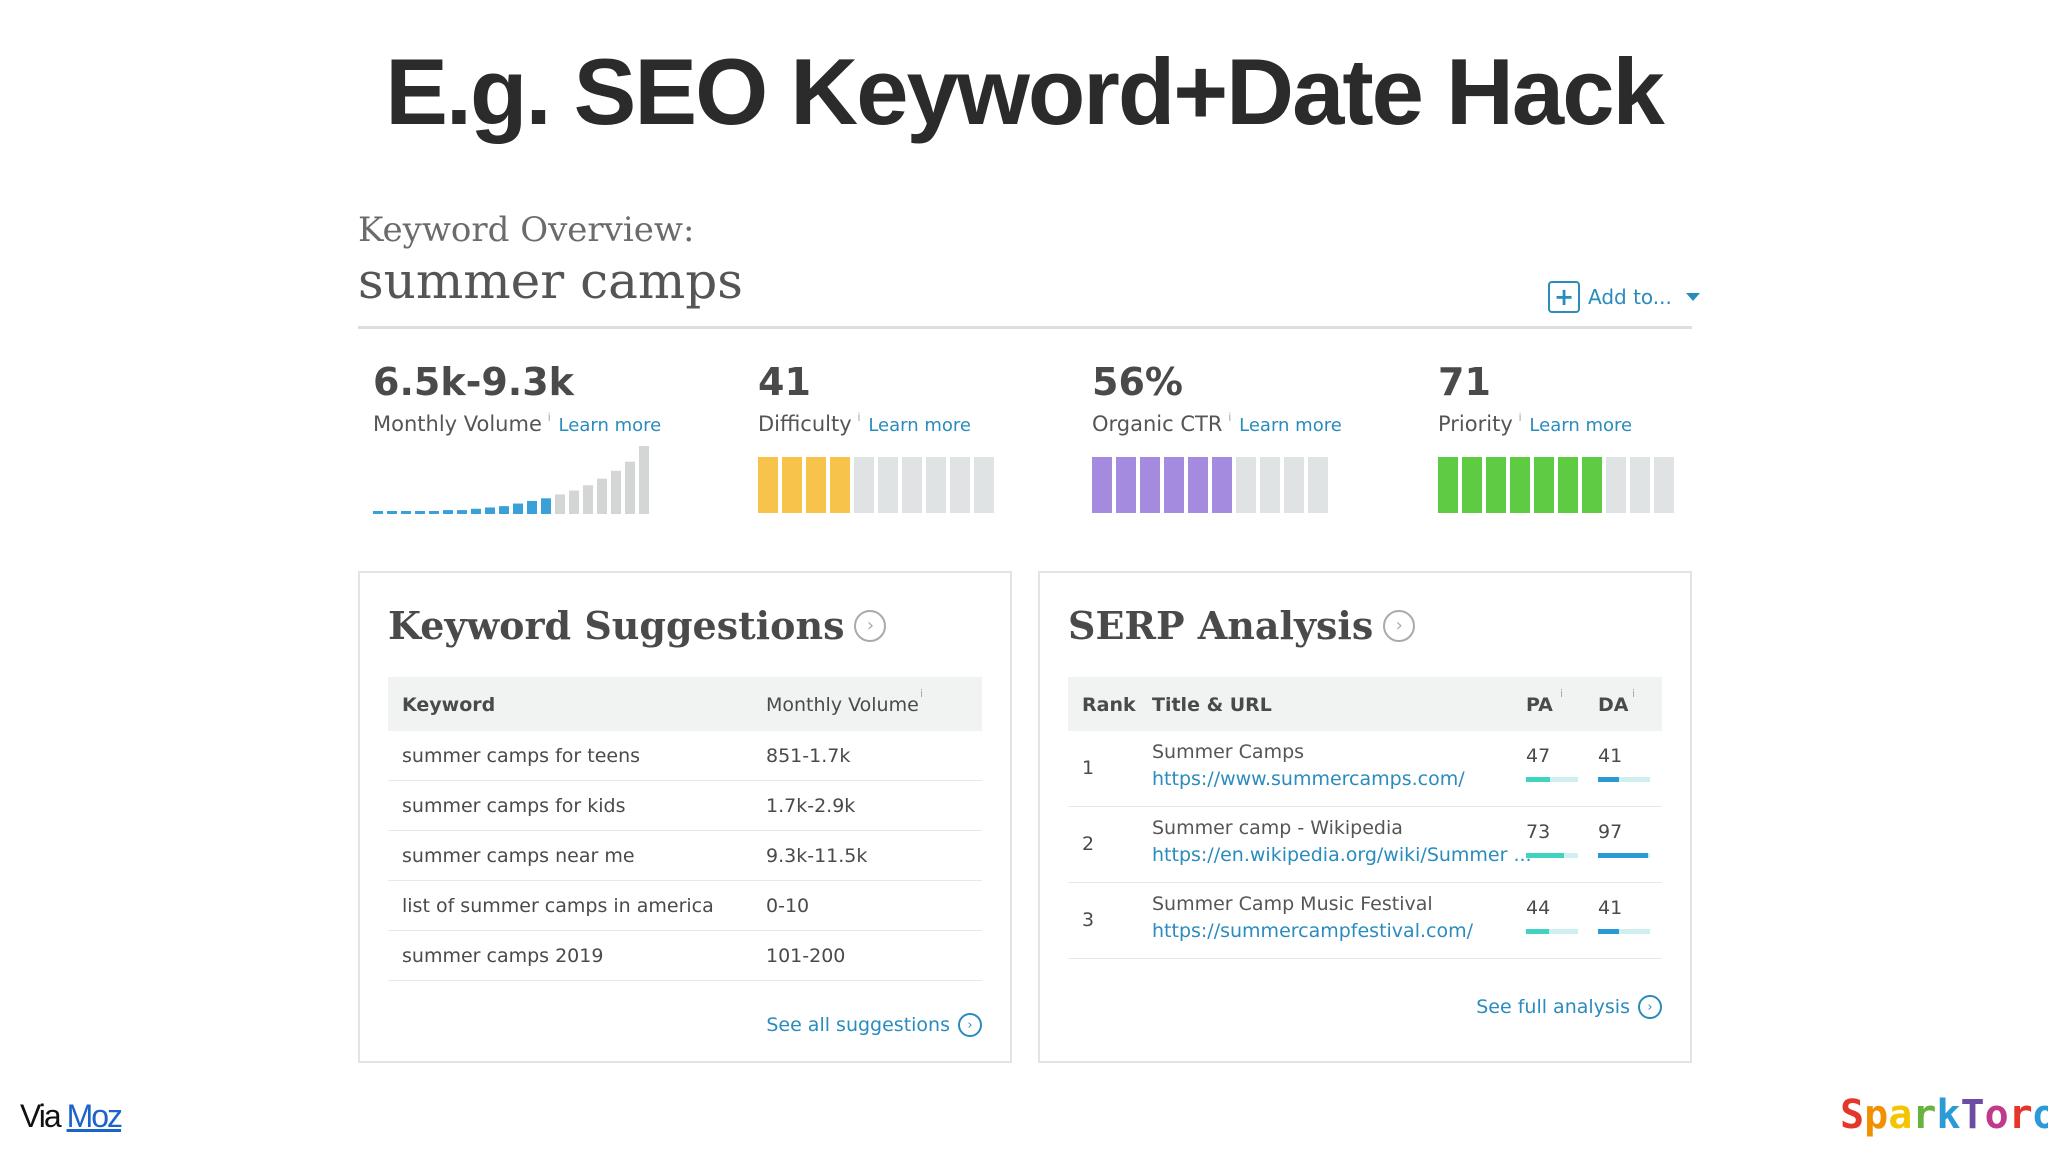 The width and height of the screenshot is (2048, 1152). Describe the element at coordinates (1308, 779) in the screenshot. I see `serp-url: https://www.summercamps.com/` at that location.